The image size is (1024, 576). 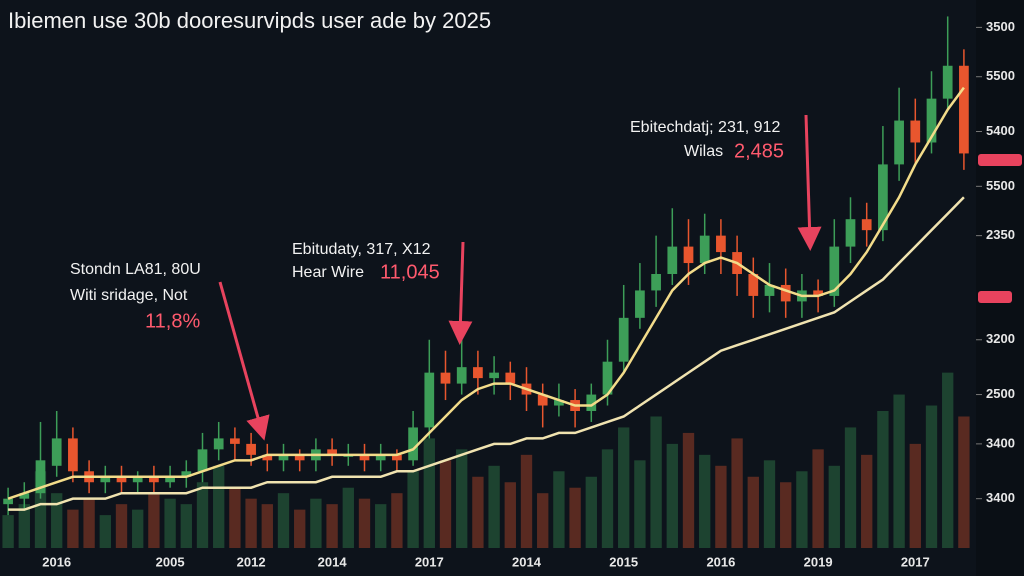 What do you see at coordinates (818, 561) in the screenshot?
I see `x-tick-label: 2019` at bounding box center [818, 561].